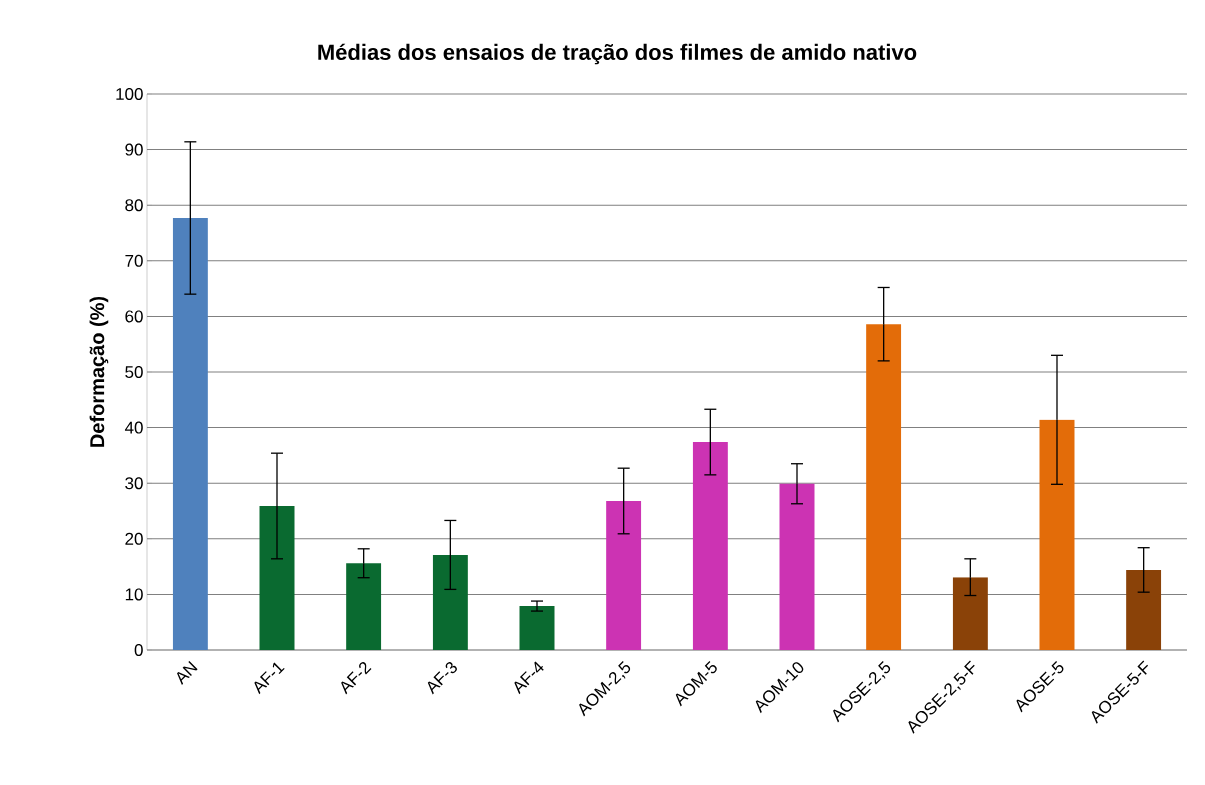 The width and height of the screenshot is (1205, 785). Describe the element at coordinates (187, 672) in the screenshot. I see `x-tick-label: AN` at that location.